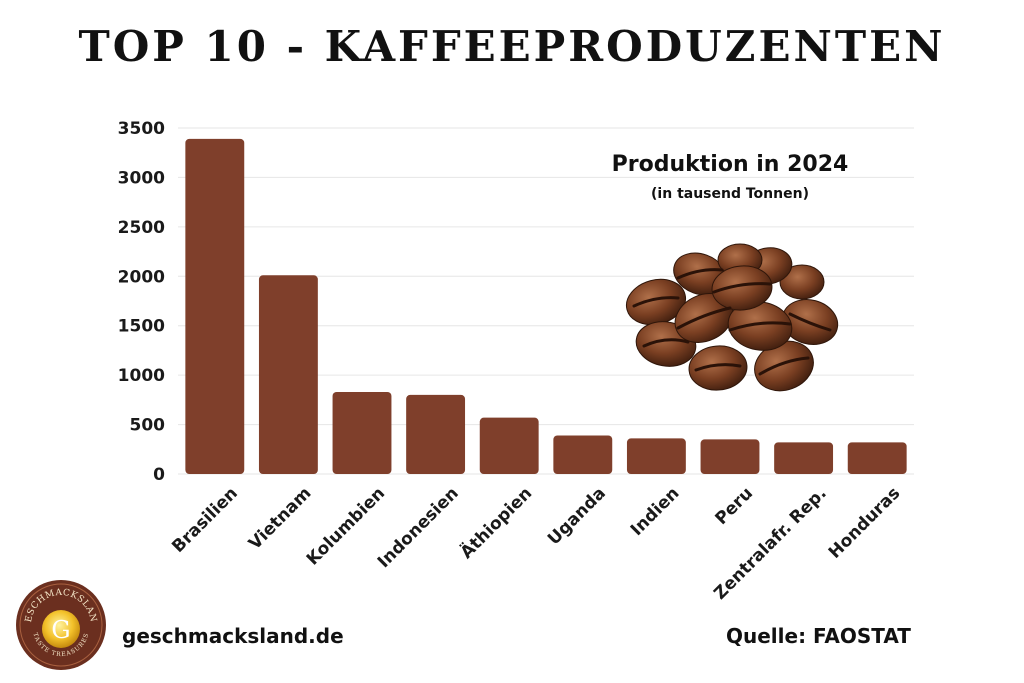  Describe the element at coordinates (141, 129) in the screenshot. I see `y-tick-label: 3500` at that location.